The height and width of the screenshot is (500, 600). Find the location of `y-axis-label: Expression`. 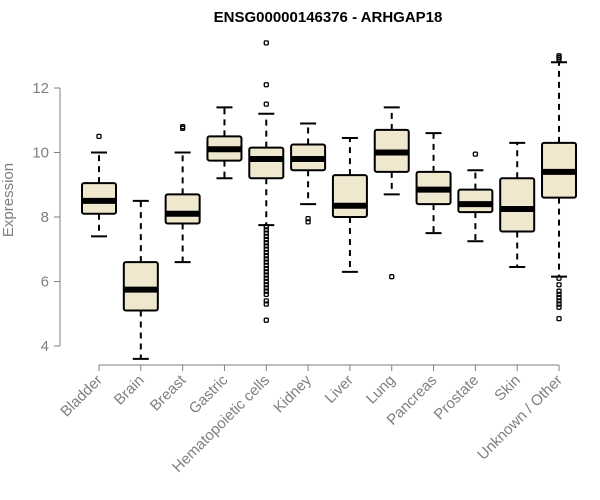

y-axis-label: Expression is located at coordinates (8, 200).